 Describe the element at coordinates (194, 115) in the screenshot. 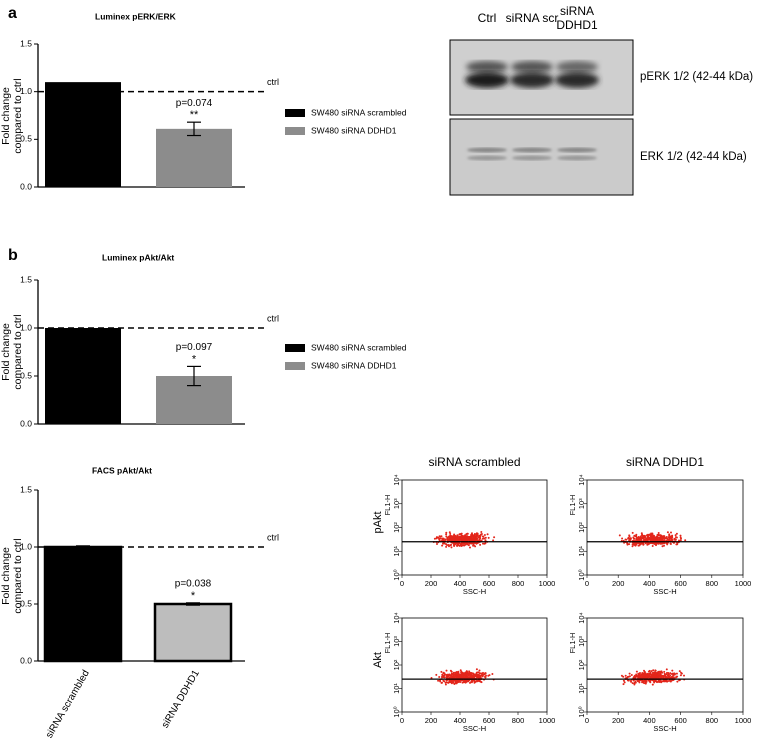

I see `significance: **` at that location.